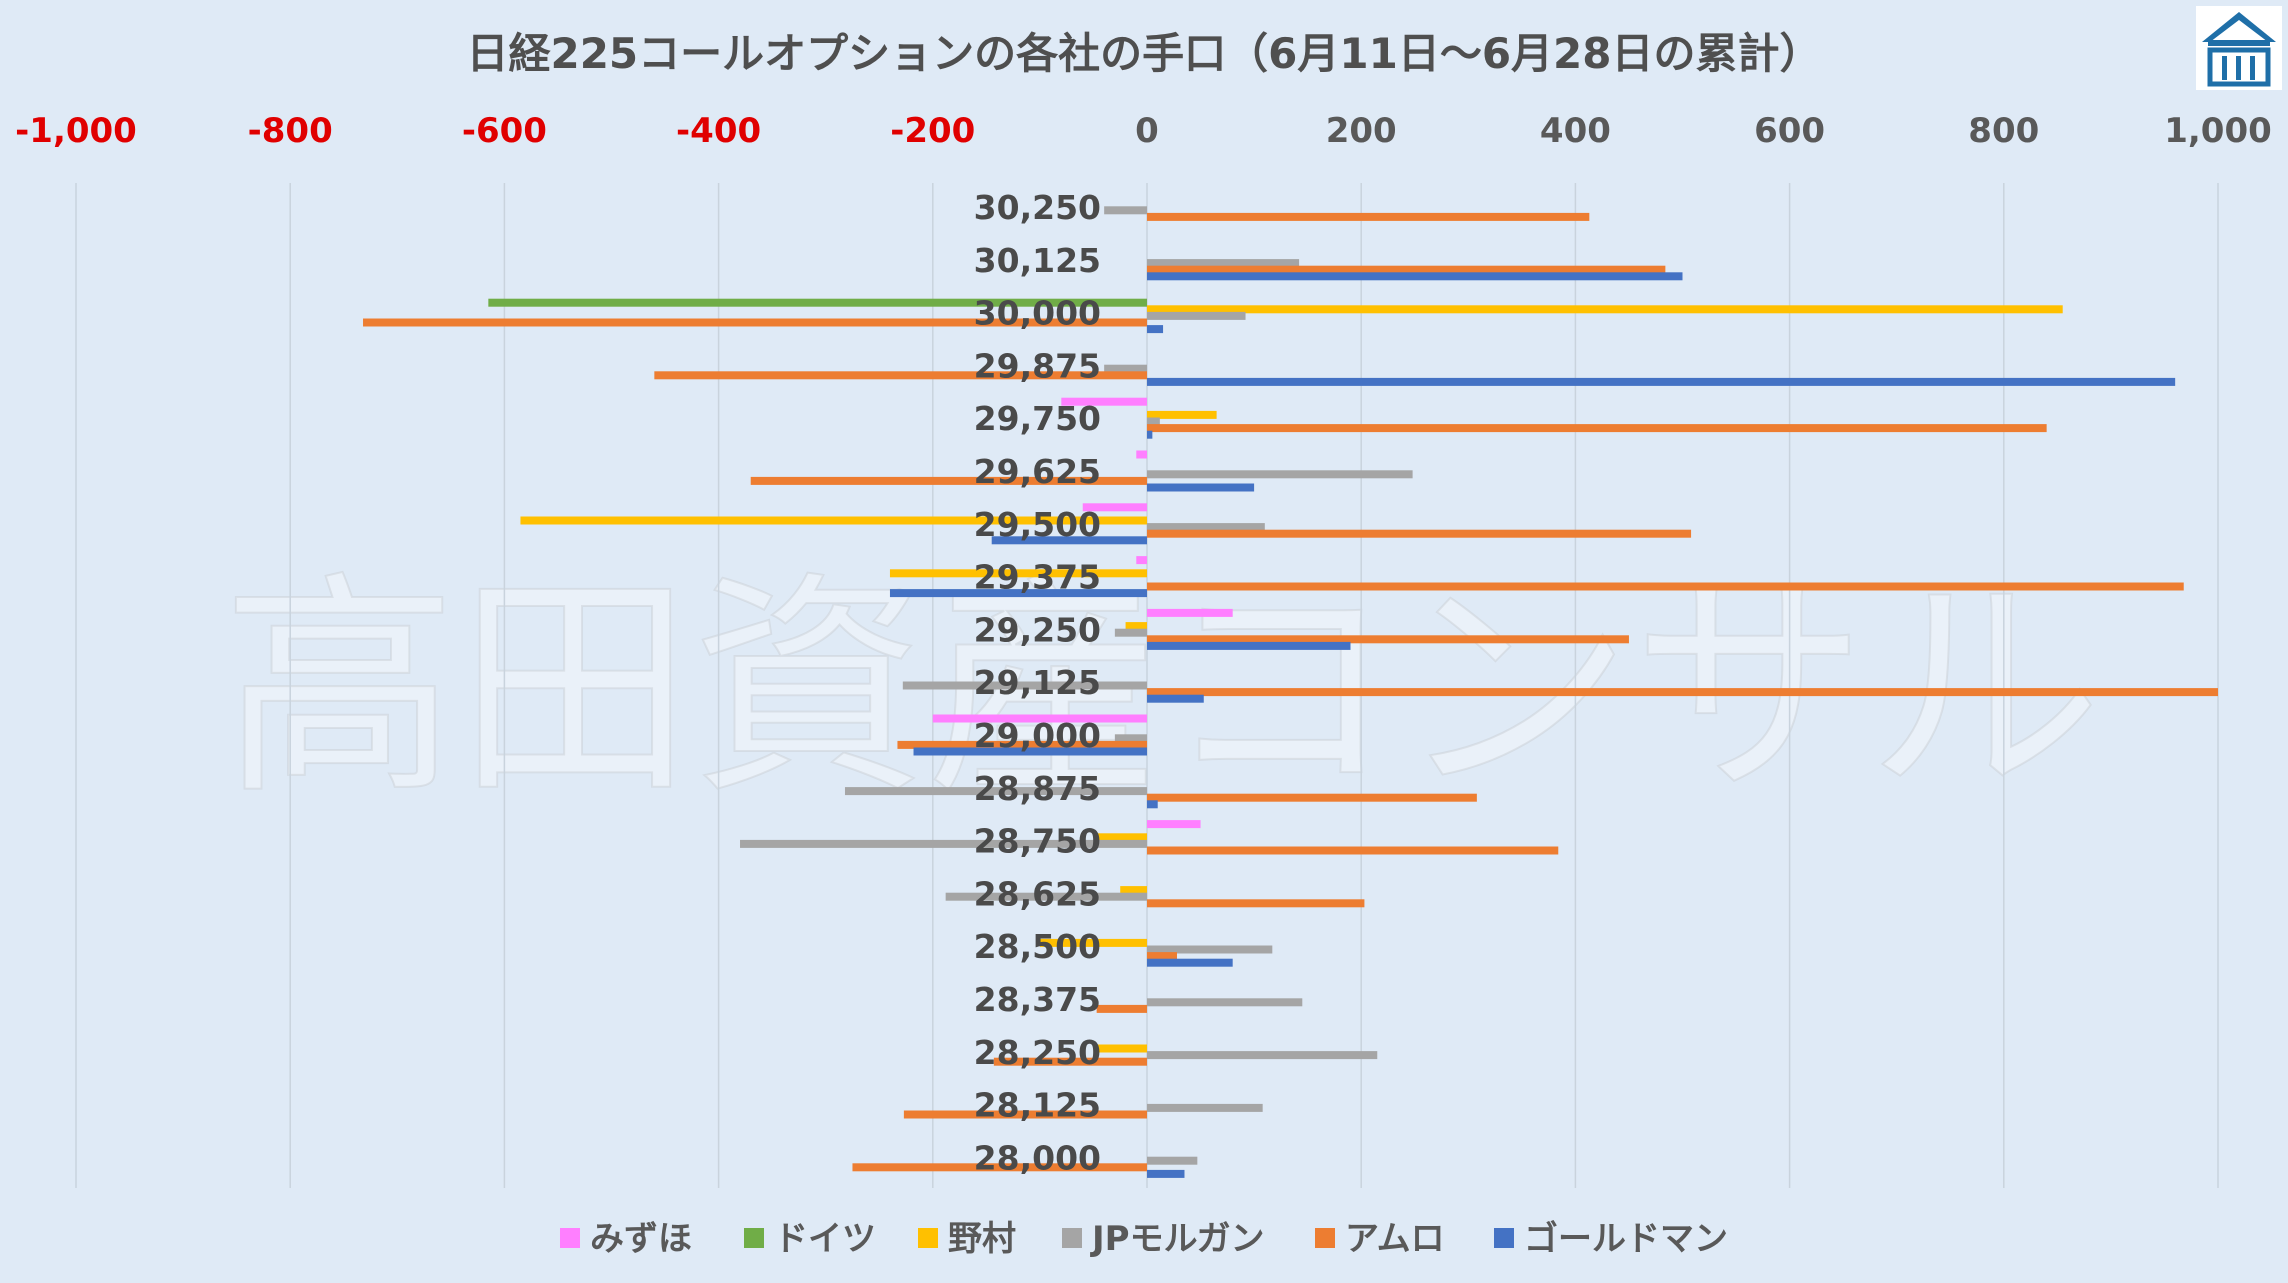  What do you see at coordinates (1037, 946) in the screenshot?
I see `category-label: 28,500` at bounding box center [1037, 946].